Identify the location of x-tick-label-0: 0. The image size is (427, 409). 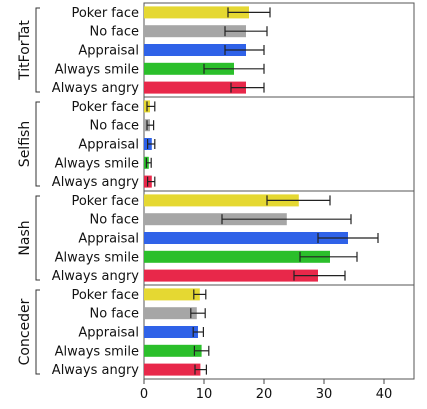
(144, 394).